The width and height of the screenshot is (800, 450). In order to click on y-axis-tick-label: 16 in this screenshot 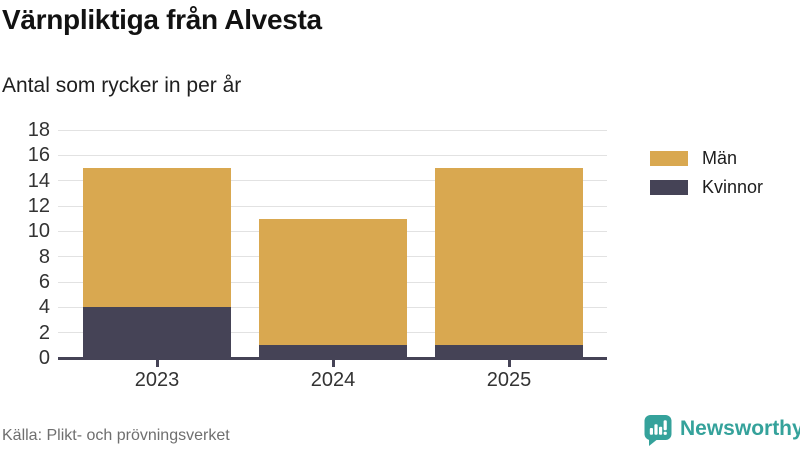, I will do `click(38, 155)`.